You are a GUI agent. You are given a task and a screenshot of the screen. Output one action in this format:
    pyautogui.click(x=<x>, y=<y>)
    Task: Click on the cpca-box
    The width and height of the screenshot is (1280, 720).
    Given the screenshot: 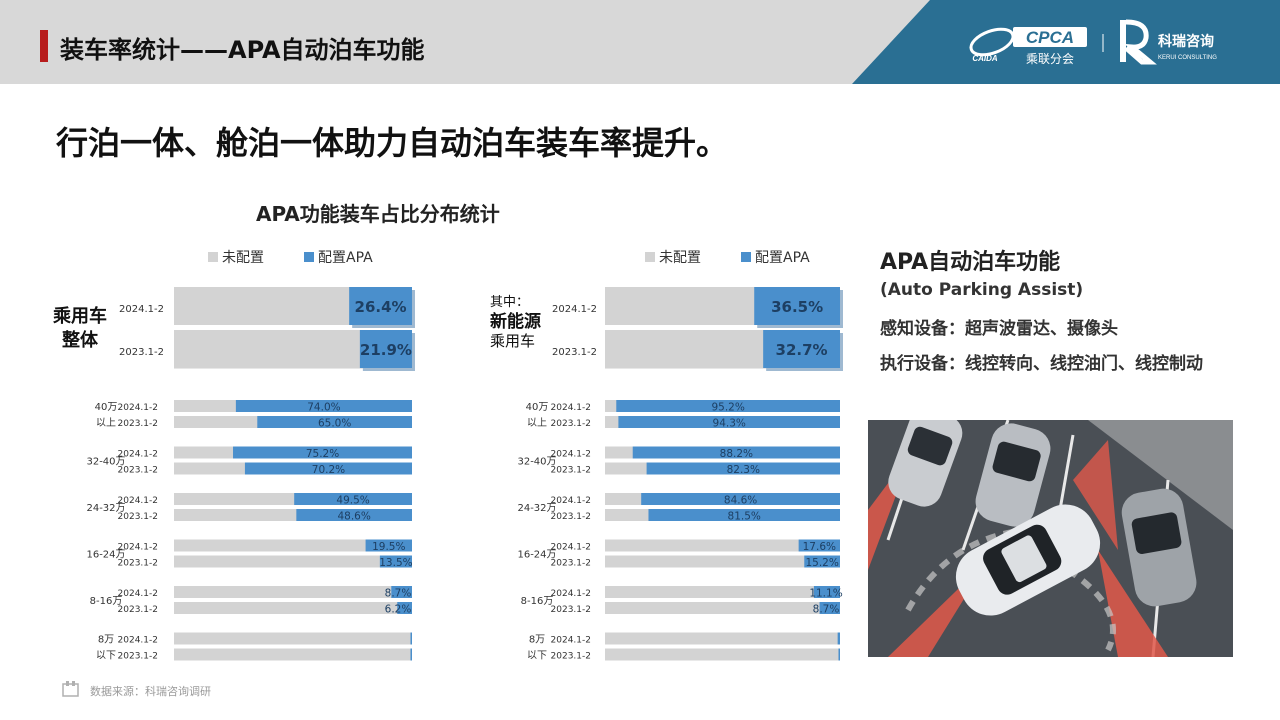 What is the action you would take?
    pyautogui.click(x=1050, y=37)
    